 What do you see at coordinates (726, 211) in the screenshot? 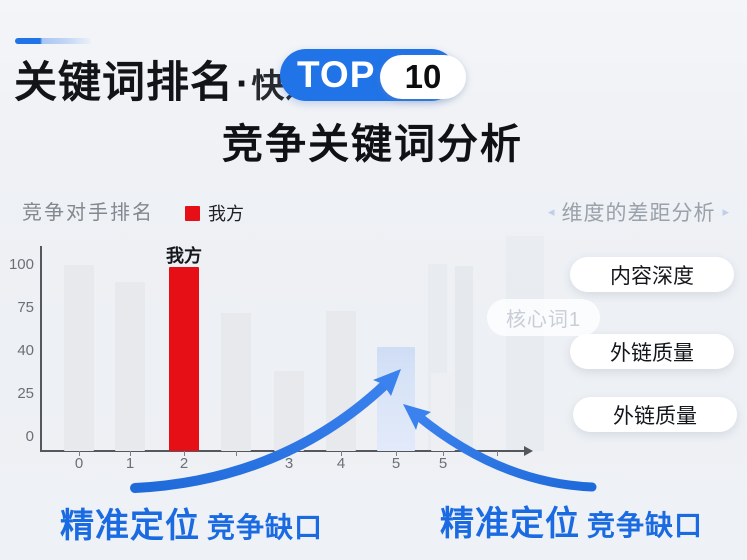
I see `triangle-right-icon: ▸` at bounding box center [726, 211].